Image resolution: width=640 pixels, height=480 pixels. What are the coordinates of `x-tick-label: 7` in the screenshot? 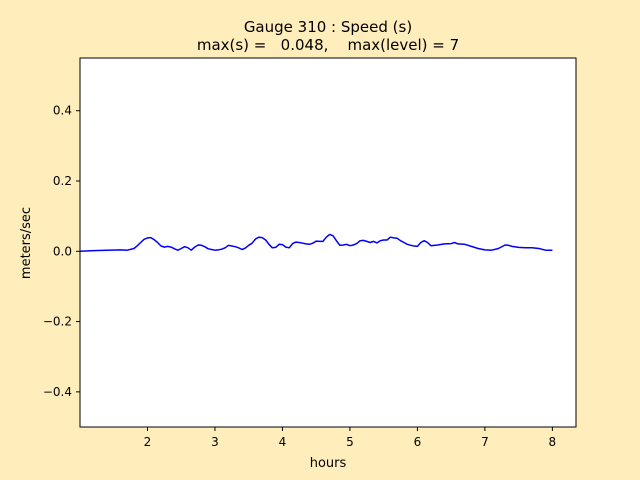 It's located at (485, 442).